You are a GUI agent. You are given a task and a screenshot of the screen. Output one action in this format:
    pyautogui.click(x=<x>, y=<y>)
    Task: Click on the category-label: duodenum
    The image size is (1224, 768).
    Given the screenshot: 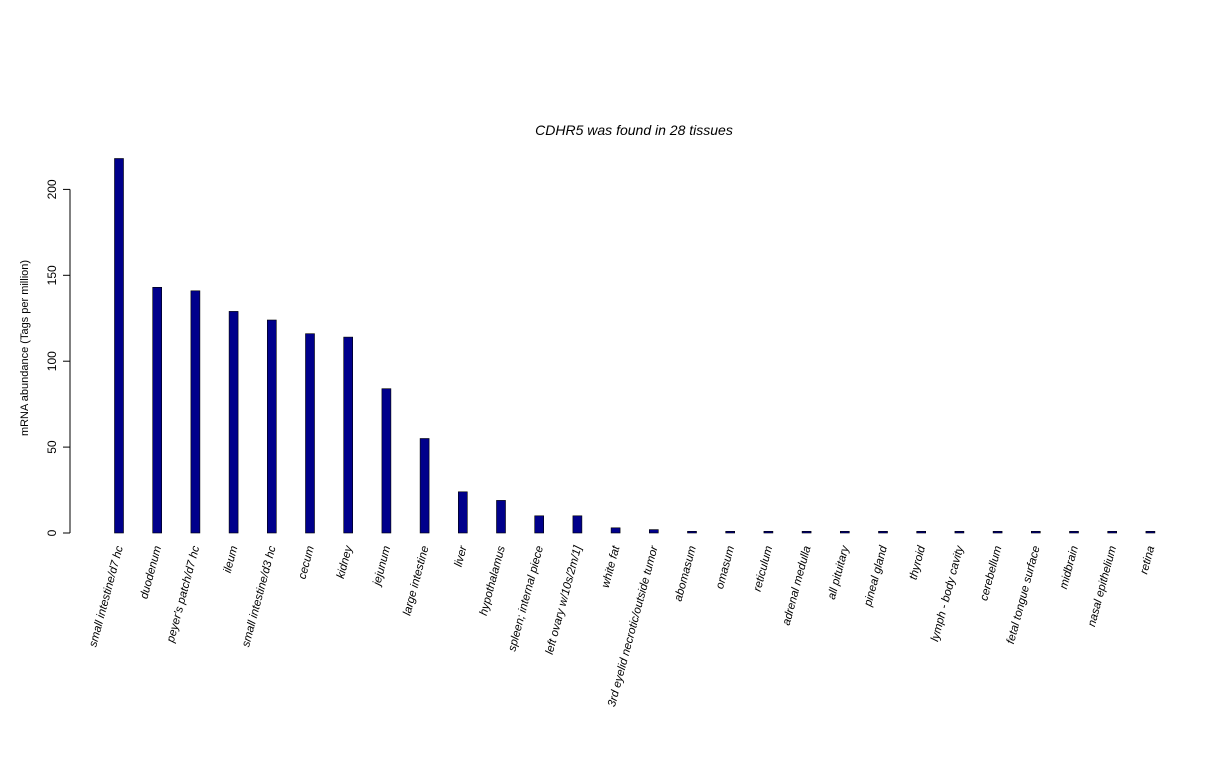 What is the action you would take?
    pyautogui.click(x=151, y=572)
    